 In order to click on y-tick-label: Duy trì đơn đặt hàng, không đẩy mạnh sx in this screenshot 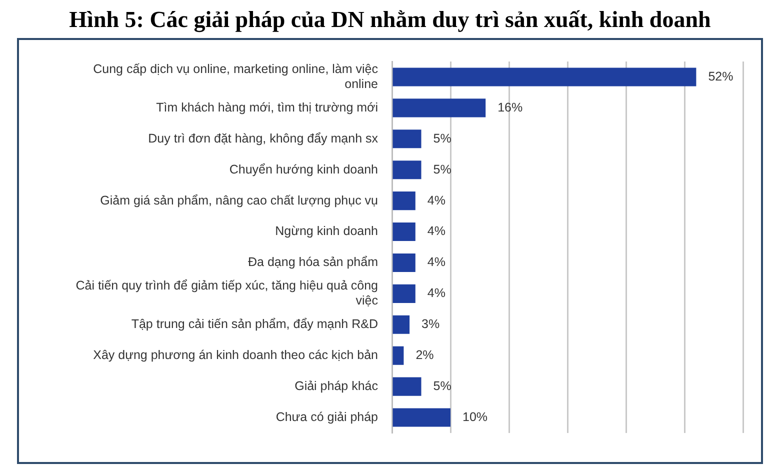, I will do `click(263, 138)`.